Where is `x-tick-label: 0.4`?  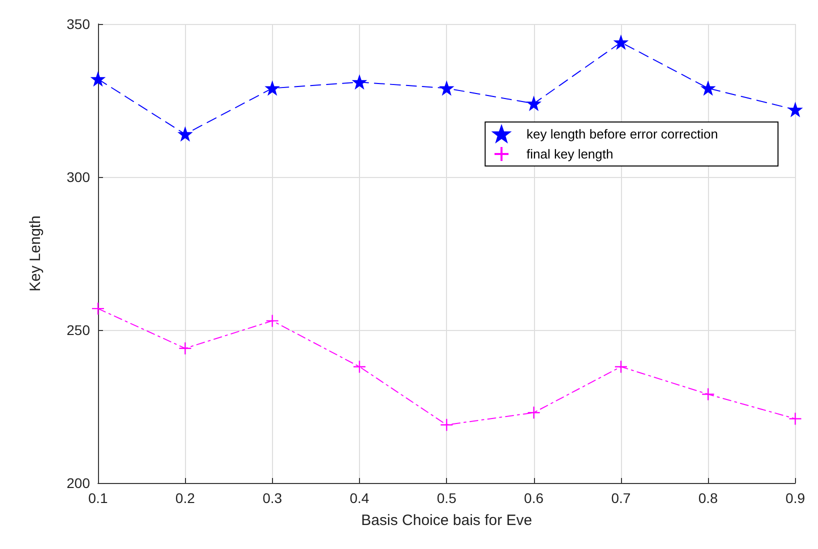
x-tick-label: 0.4 is located at coordinates (360, 498).